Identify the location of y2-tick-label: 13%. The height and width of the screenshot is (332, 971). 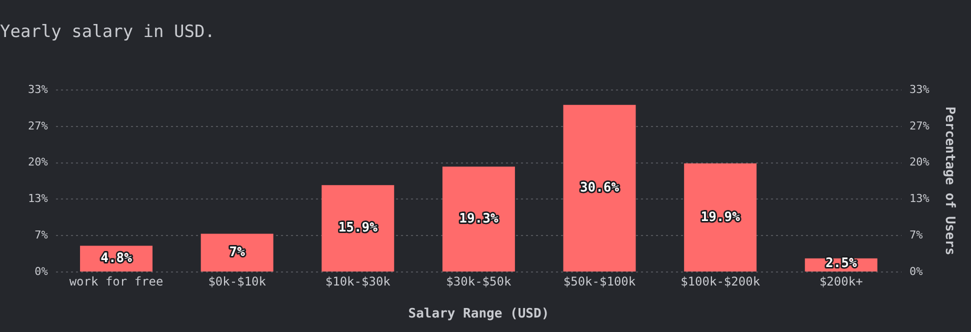
(920, 199).